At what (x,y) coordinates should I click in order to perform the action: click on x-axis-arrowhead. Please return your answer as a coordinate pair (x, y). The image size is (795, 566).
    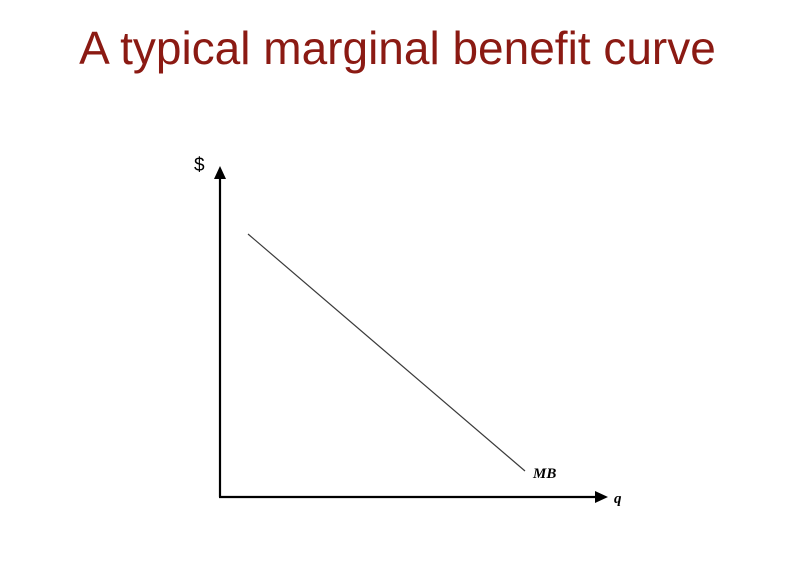
    Looking at the image, I should click on (601, 497).